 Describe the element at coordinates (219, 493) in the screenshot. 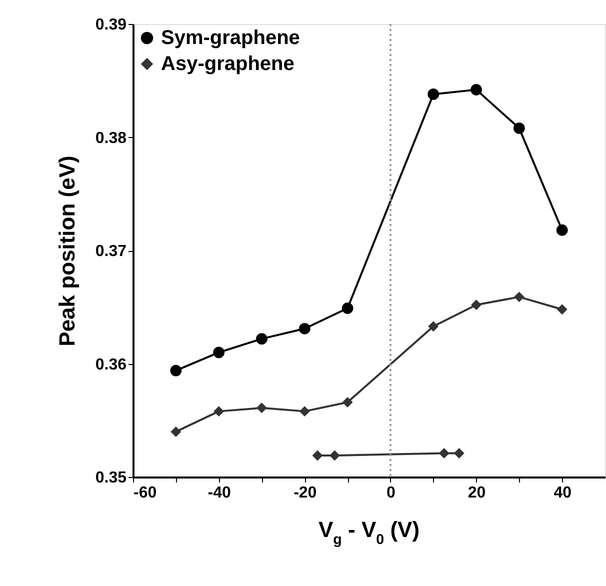

I see `x-tick-label: -40` at that location.